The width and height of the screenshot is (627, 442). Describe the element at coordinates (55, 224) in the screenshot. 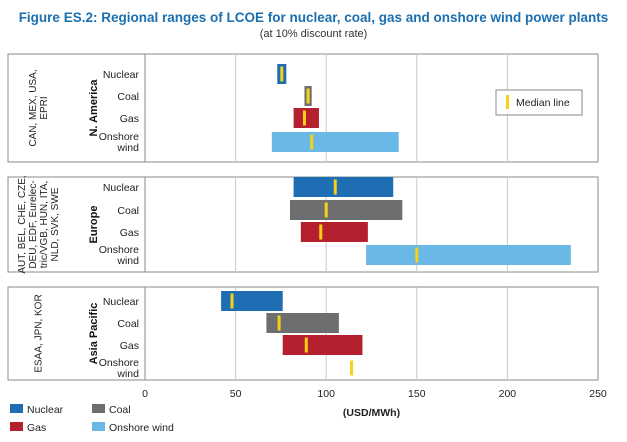

I see `country-line: NLD, SVK, SWE` at that location.